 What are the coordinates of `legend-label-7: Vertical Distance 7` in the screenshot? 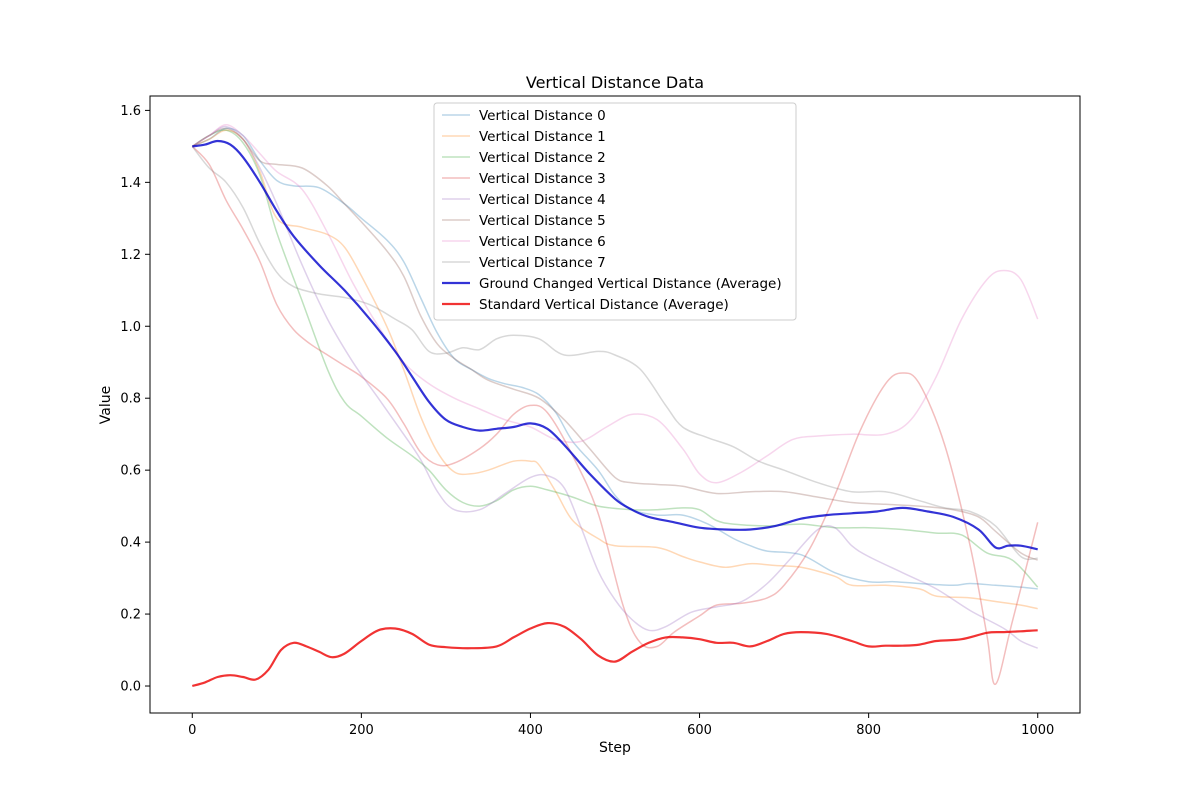 It's located at (542, 263).